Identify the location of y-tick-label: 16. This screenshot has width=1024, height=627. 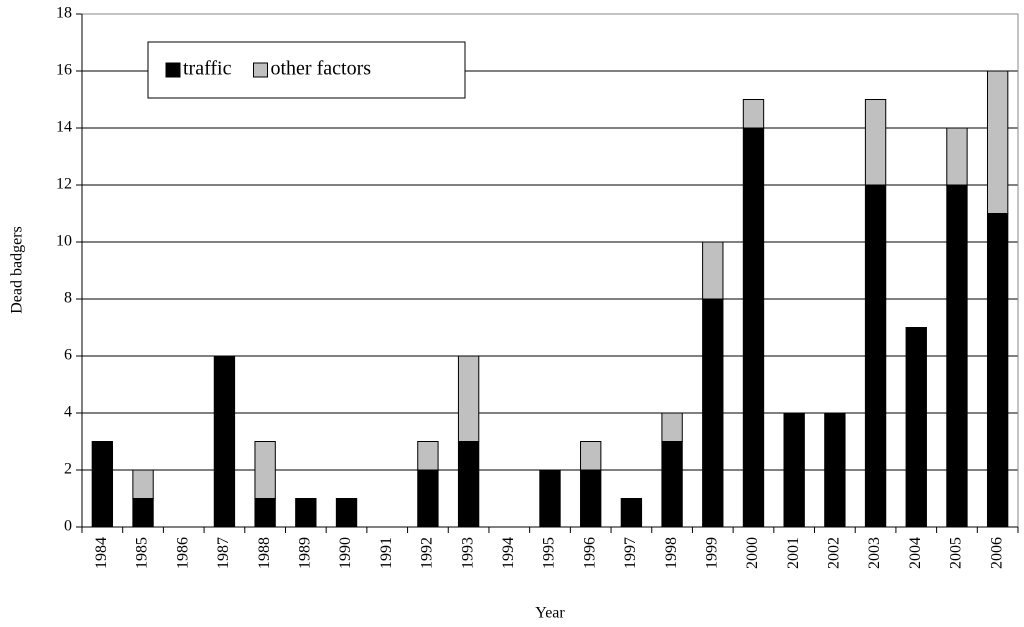
(64, 70).